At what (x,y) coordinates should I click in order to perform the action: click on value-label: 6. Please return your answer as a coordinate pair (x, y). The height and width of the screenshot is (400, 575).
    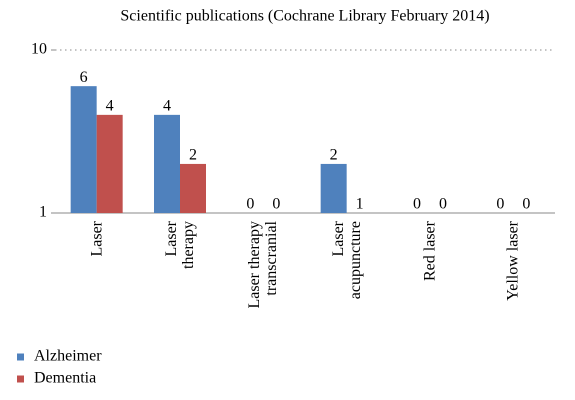
    Looking at the image, I should click on (84, 77).